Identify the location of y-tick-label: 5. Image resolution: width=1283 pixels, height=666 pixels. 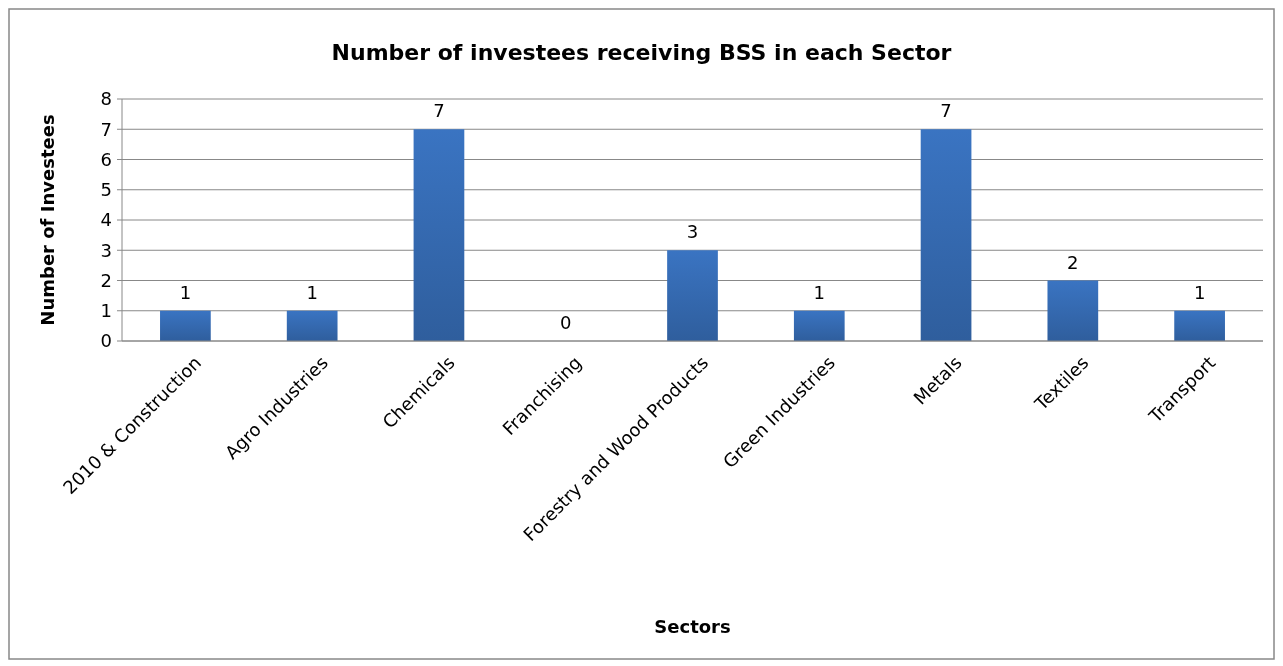
(106, 190).